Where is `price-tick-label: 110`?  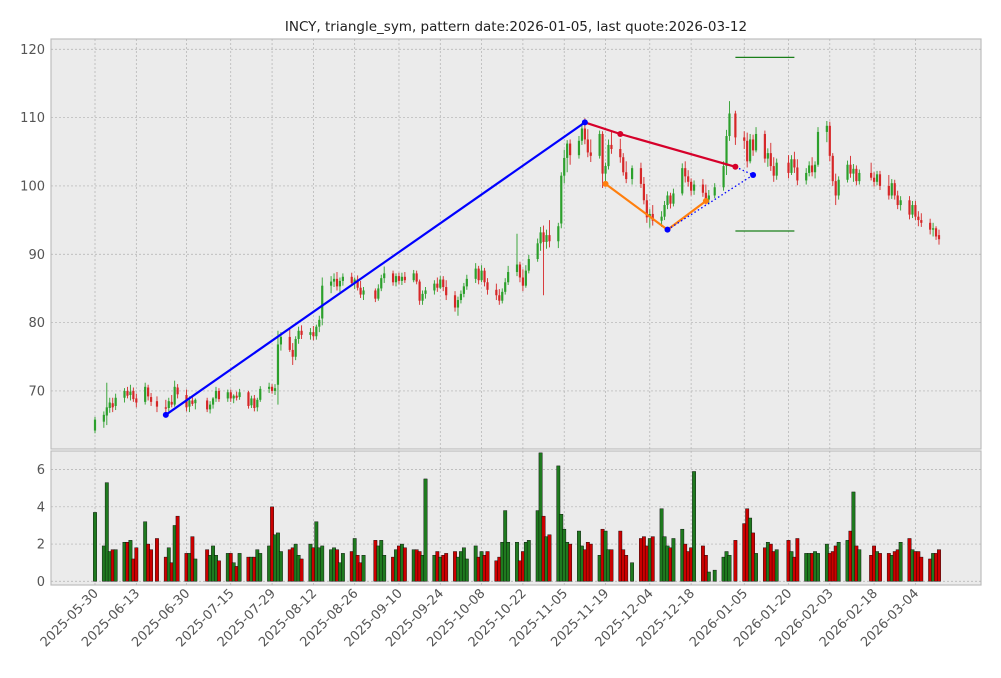 price-tick-label: 110 is located at coordinates (32, 118).